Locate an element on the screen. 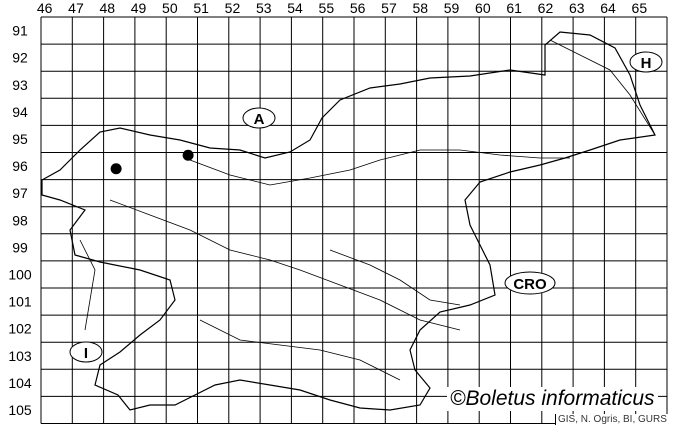 This screenshot has width=680, height=436. row-label: 100 is located at coordinates (20, 274).